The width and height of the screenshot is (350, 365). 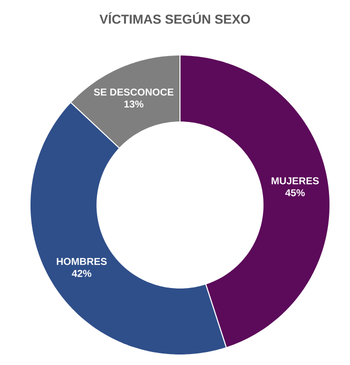 What do you see at coordinates (134, 104) in the screenshot?
I see `data-label: 13%` at bounding box center [134, 104].